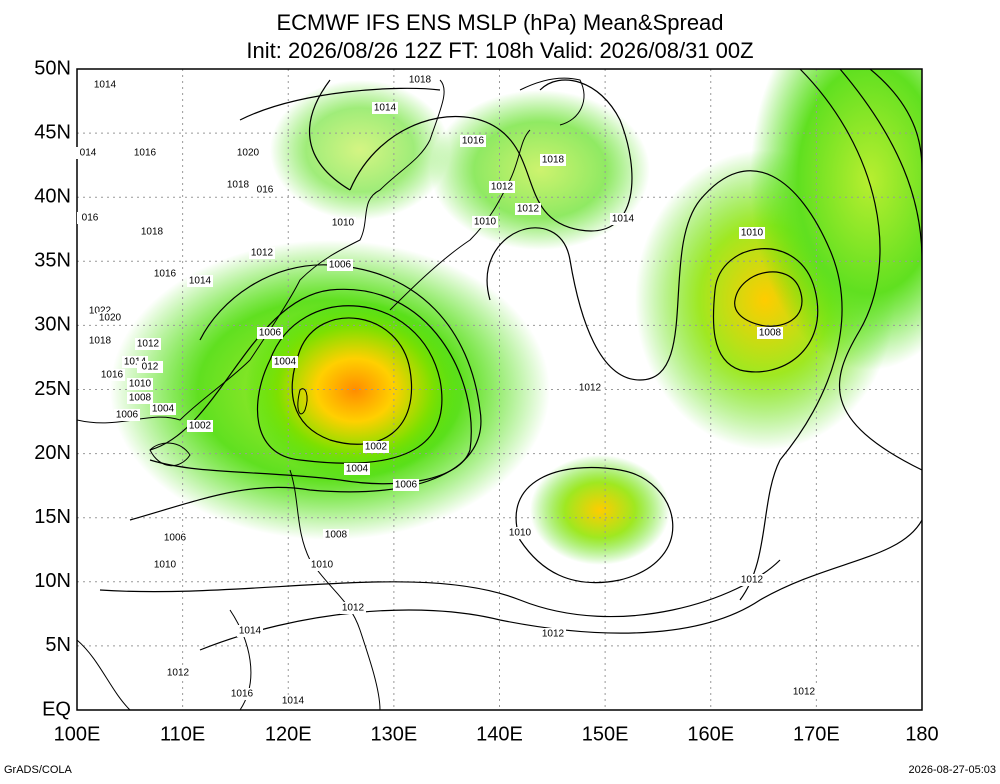 This screenshot has height=784, width=1000. Describe the element at coordinates (394, 734) in the screenshot. I see `lon-label: 130E` at that location.